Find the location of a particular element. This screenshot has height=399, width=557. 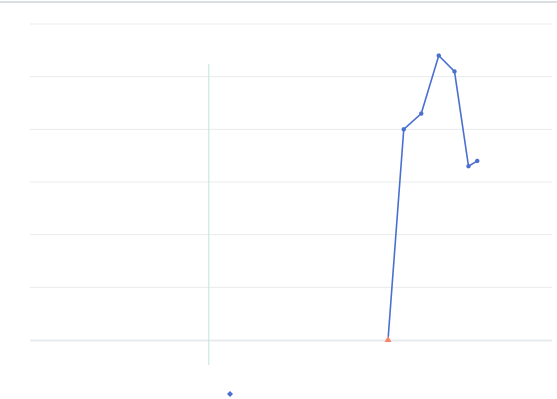

legend is located at coordinates (230, 394).